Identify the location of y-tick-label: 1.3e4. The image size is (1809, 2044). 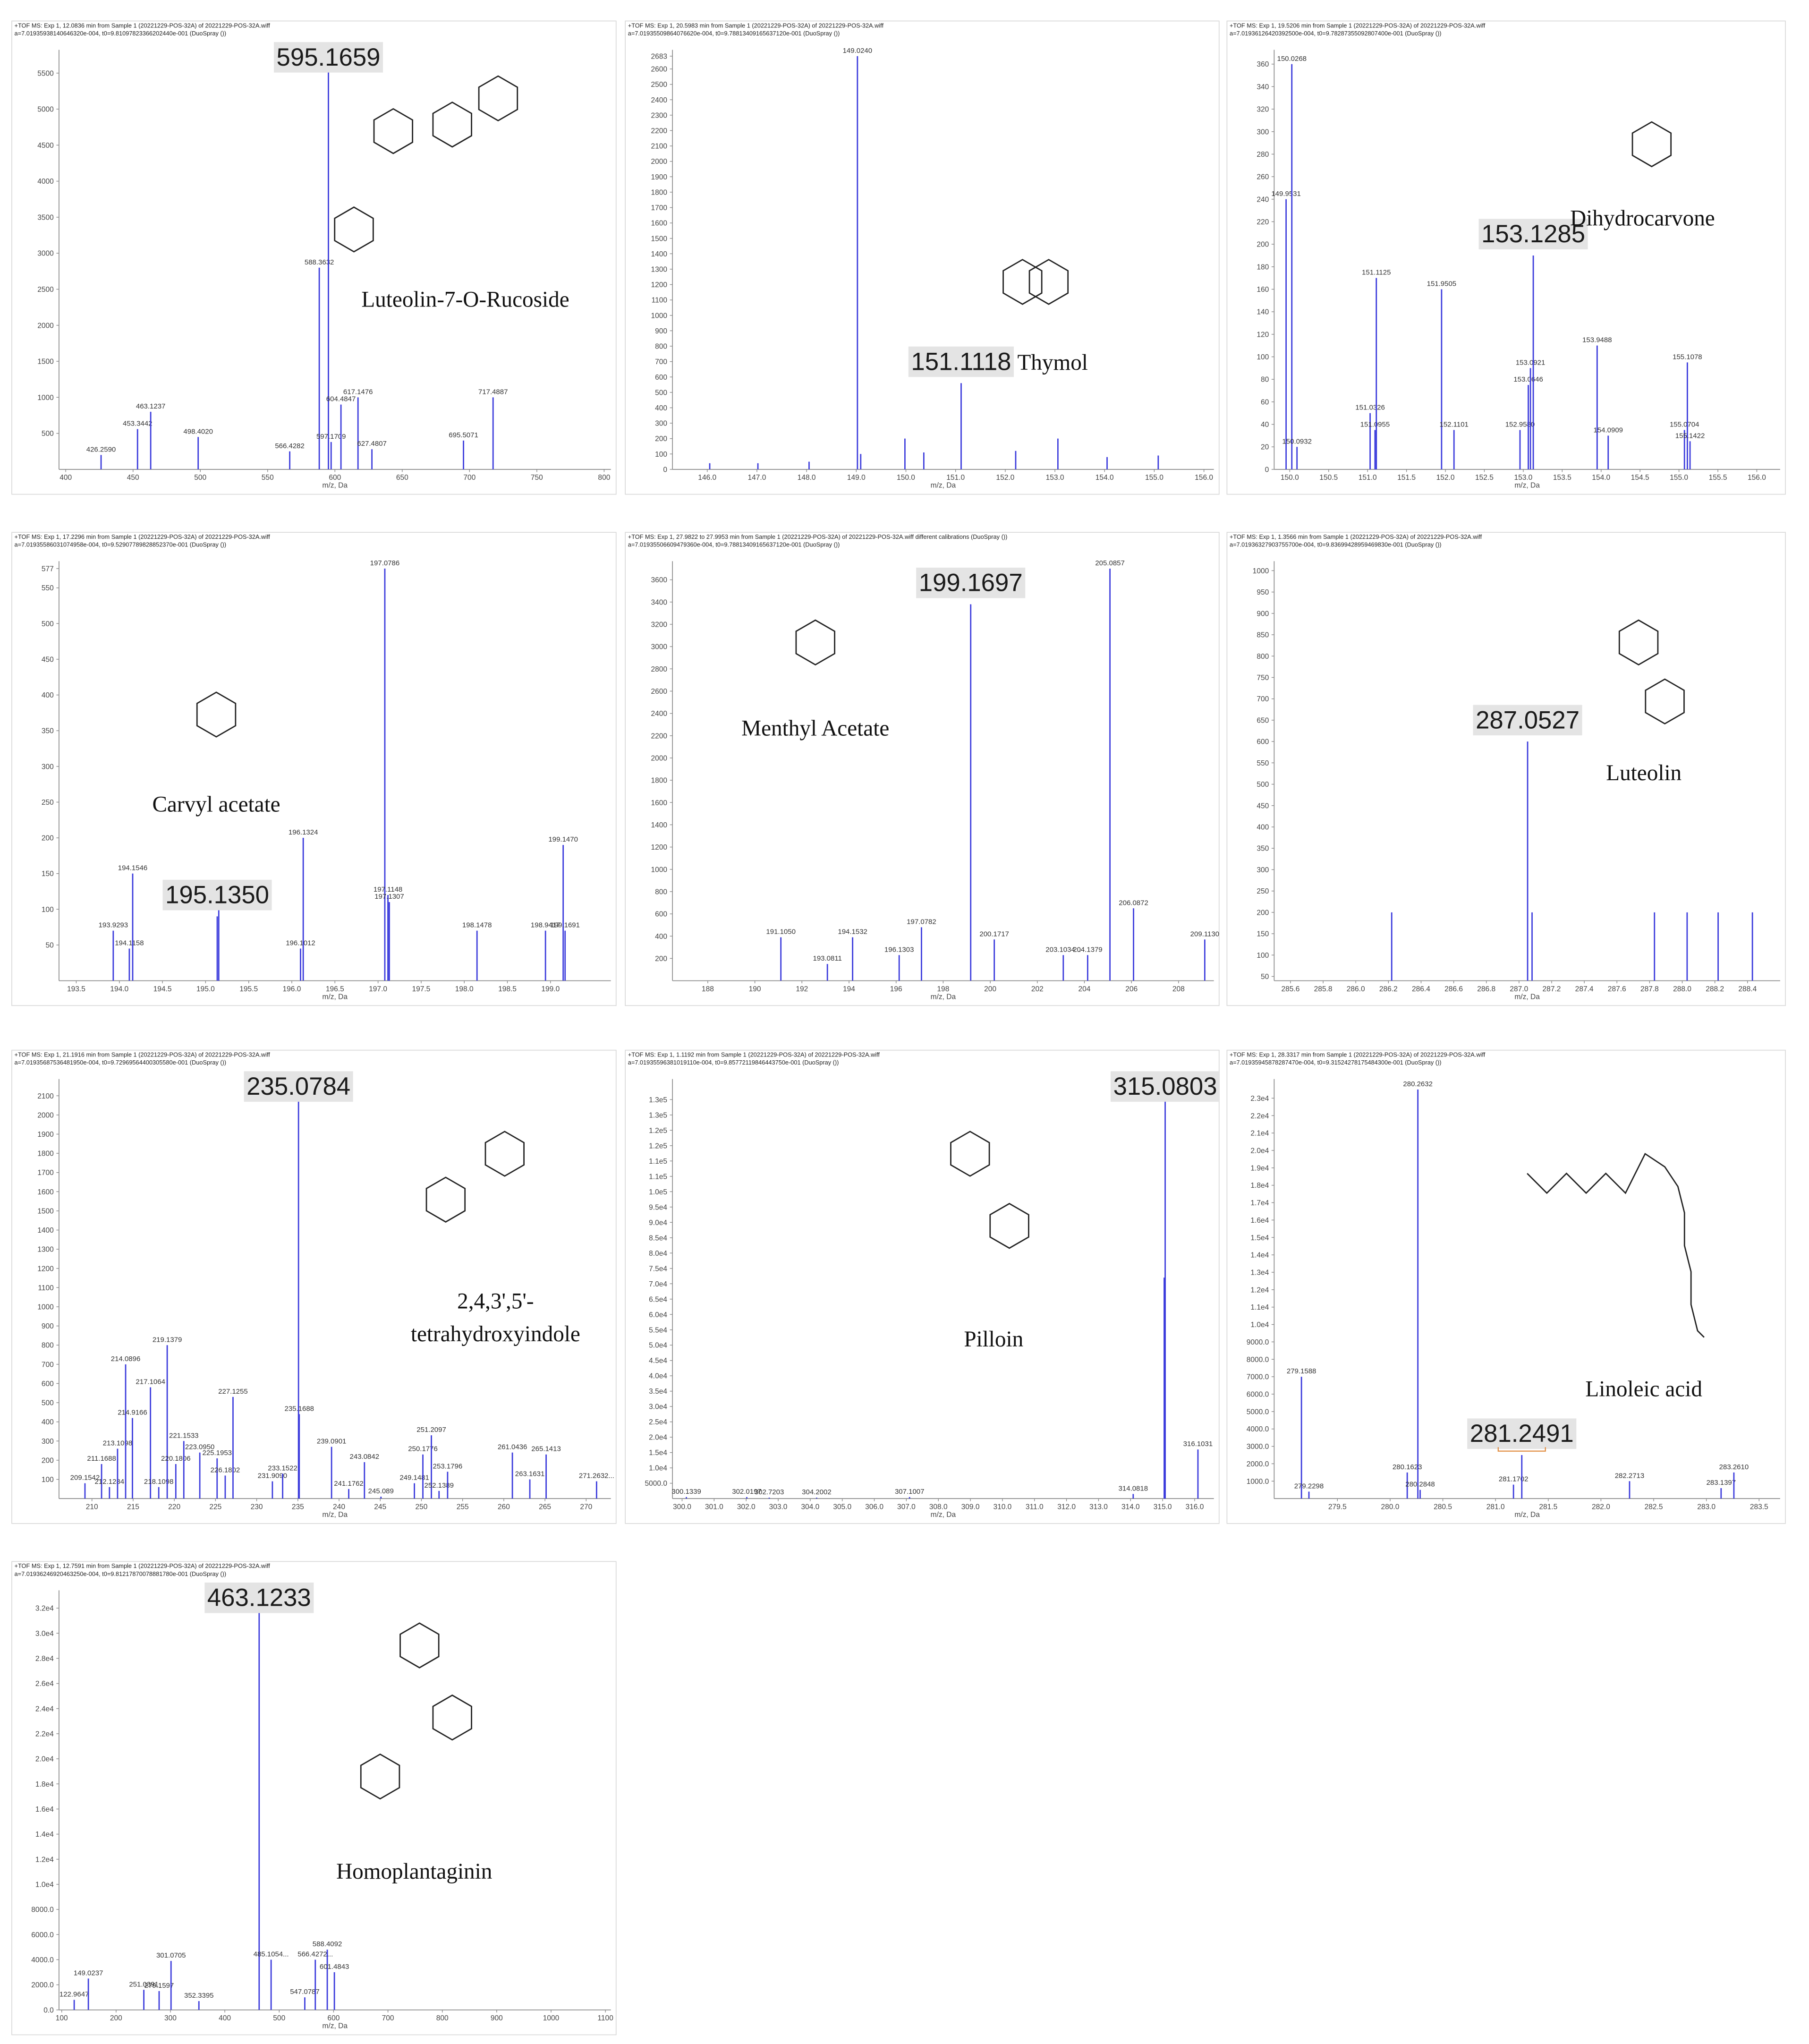
(1259, 1273).